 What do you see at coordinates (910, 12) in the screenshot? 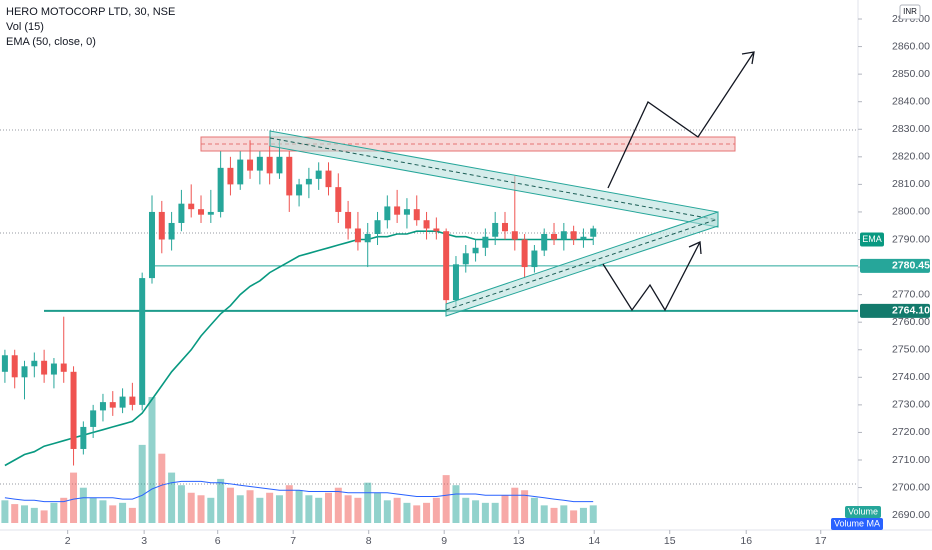
I see `currency-box` at bounding box center [910, 12].